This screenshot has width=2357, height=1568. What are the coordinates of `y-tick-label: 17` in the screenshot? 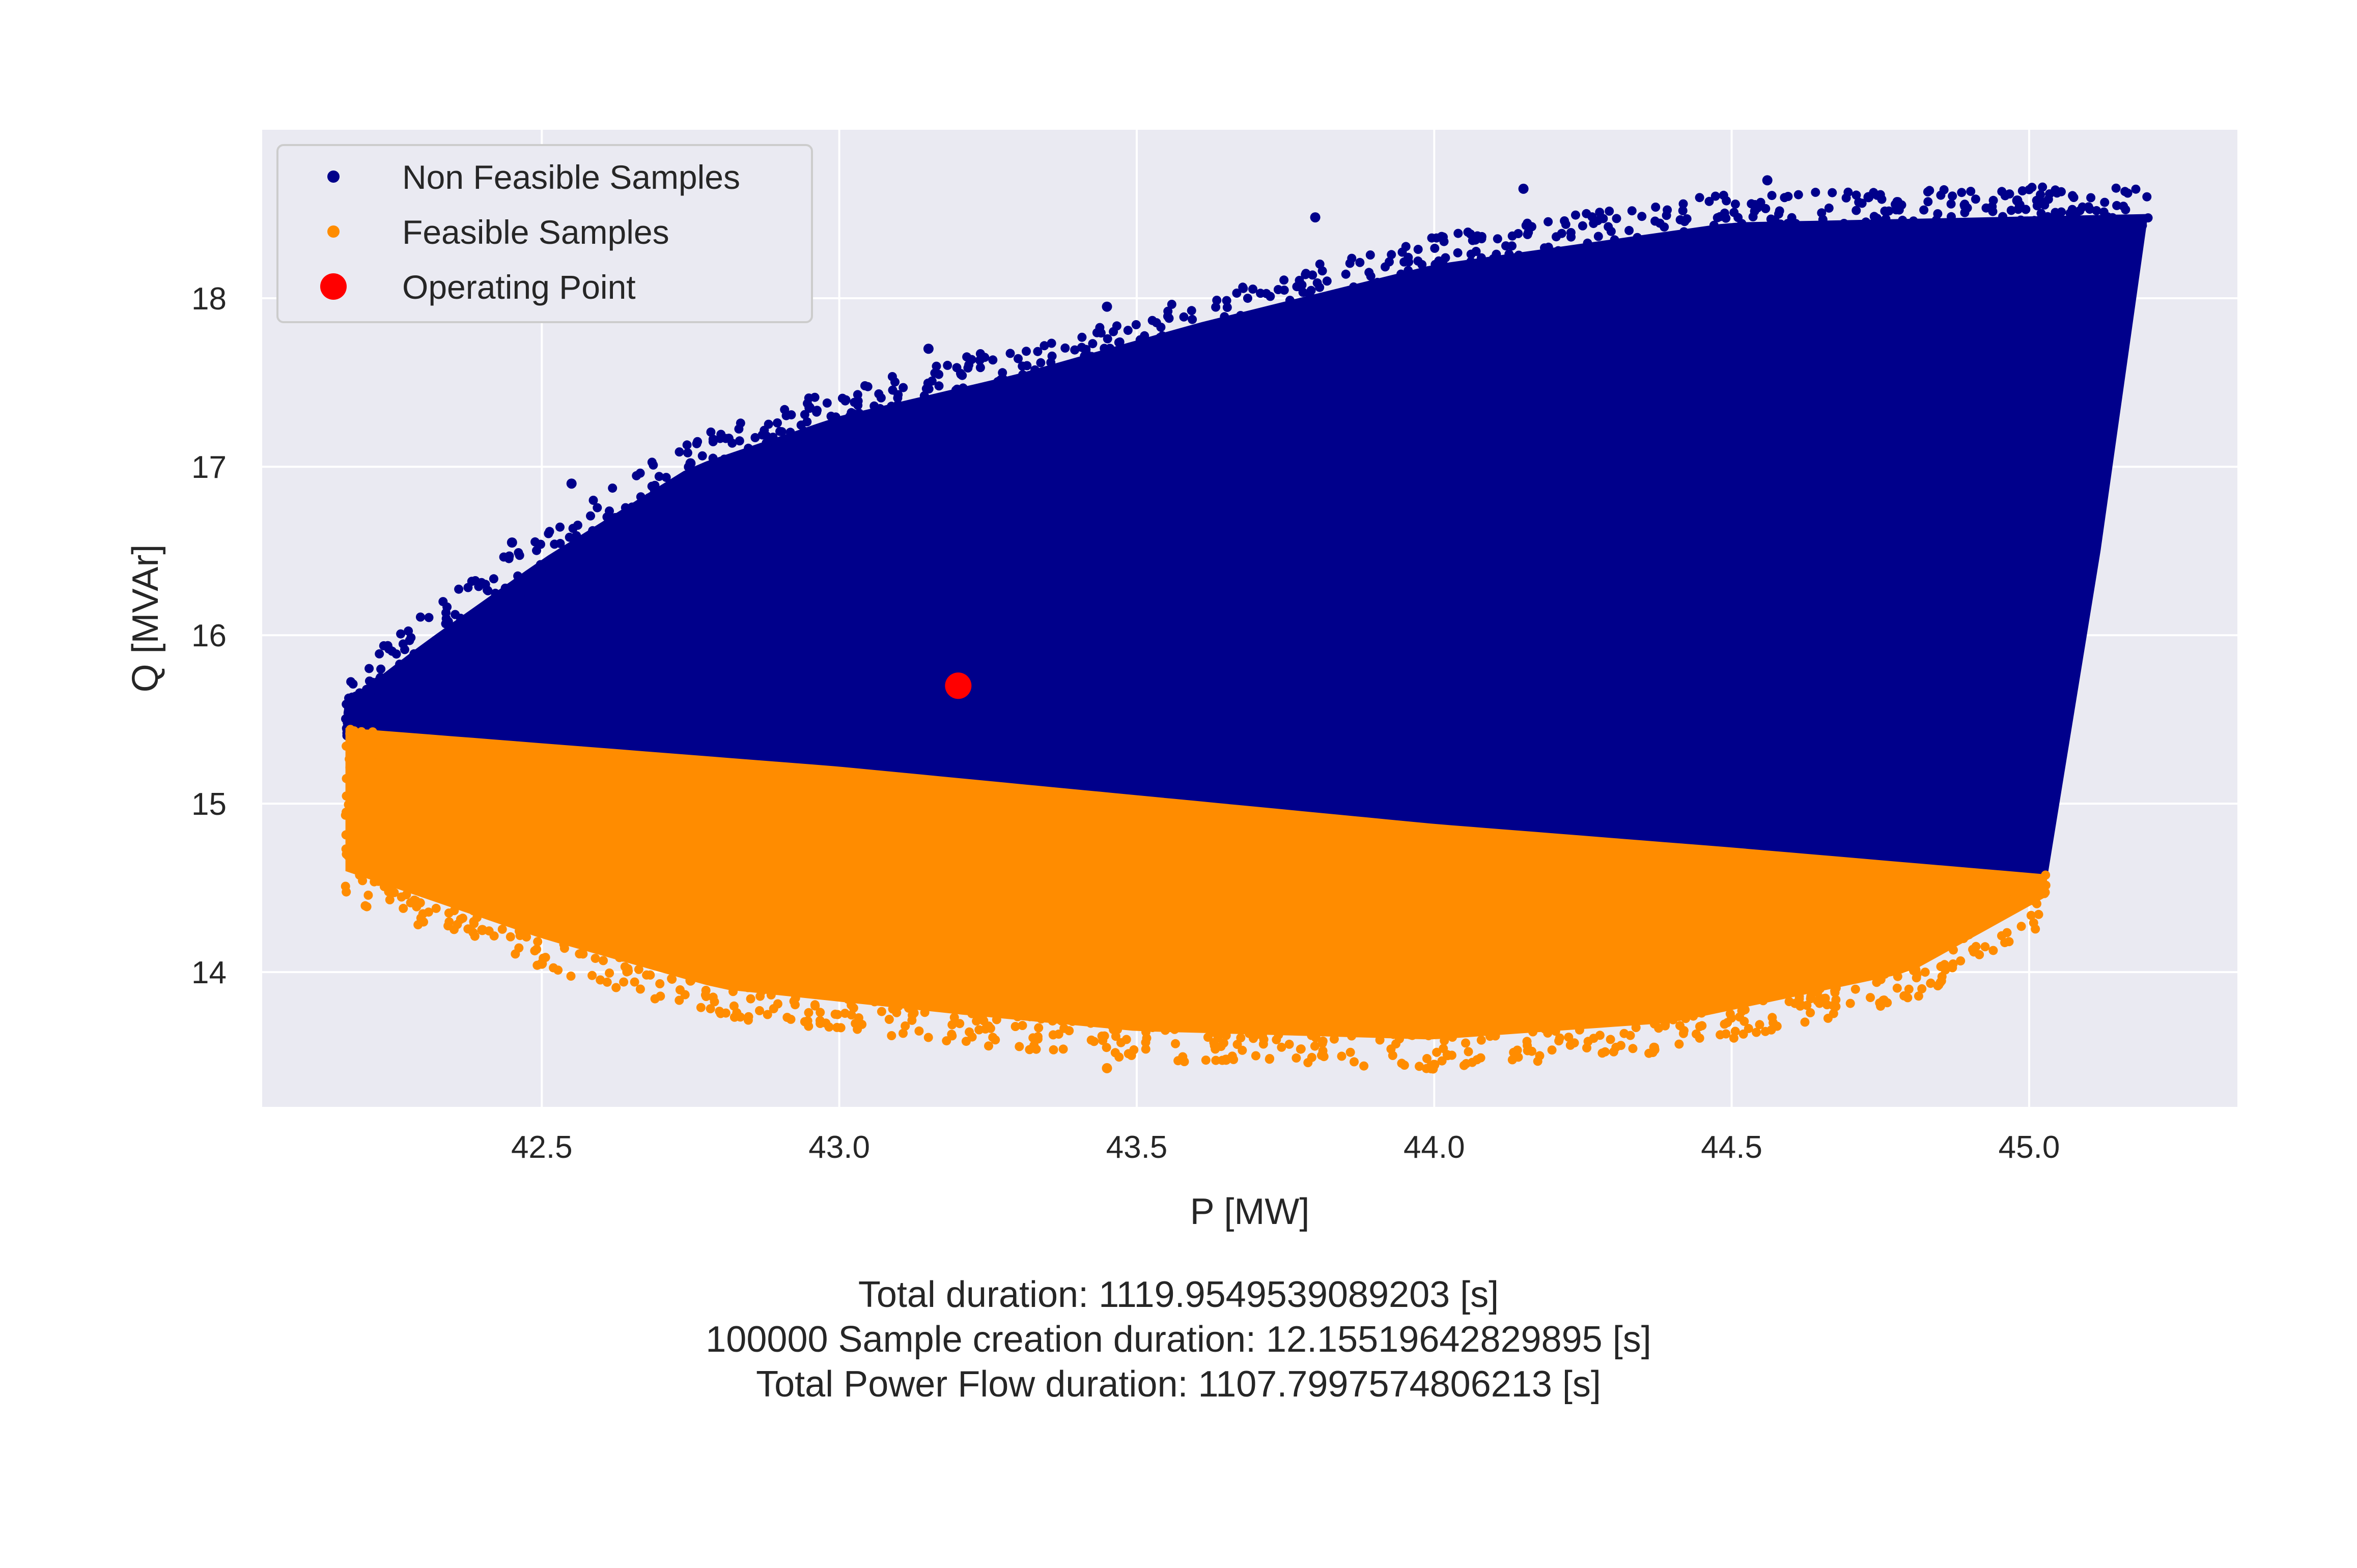 It's located at (209, 467).